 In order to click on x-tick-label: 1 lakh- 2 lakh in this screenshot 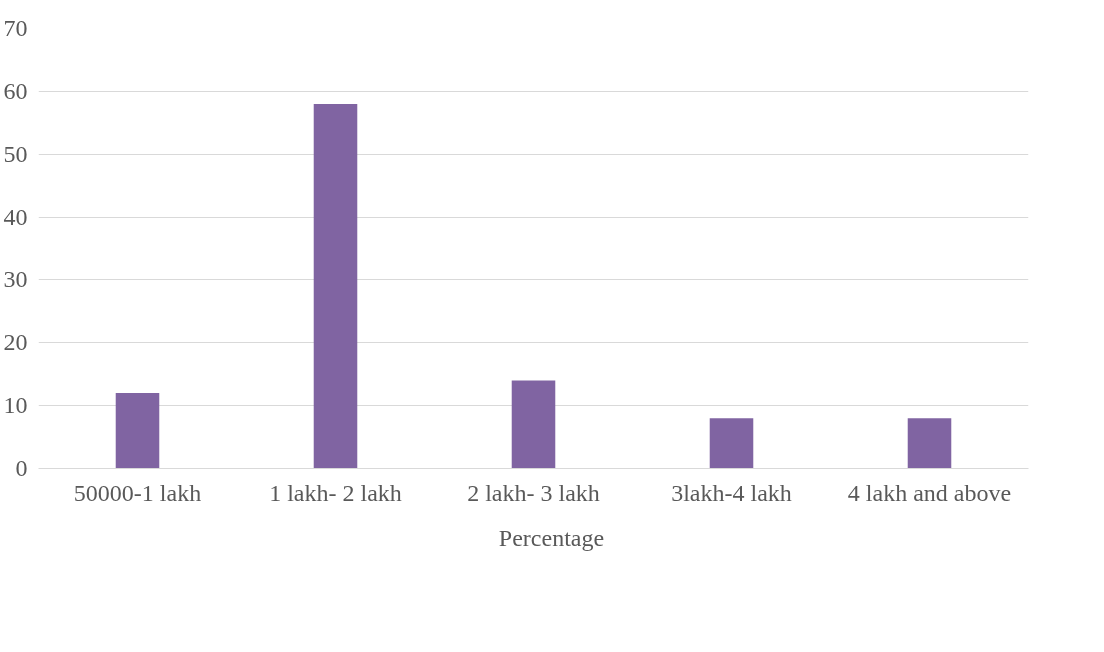, I will do `click(335, 492)`.